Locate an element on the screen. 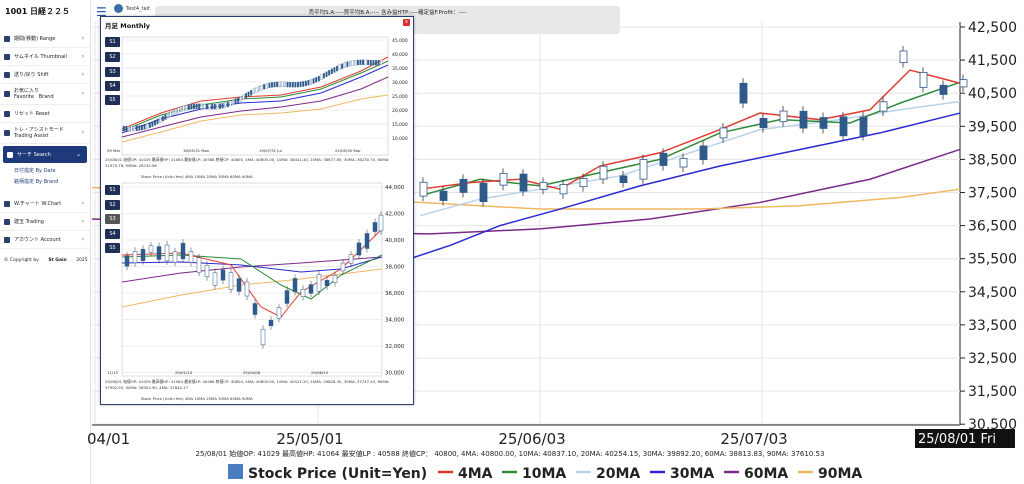  search-by-date: 日付指定 By Date is located at coordinates (35, 171).